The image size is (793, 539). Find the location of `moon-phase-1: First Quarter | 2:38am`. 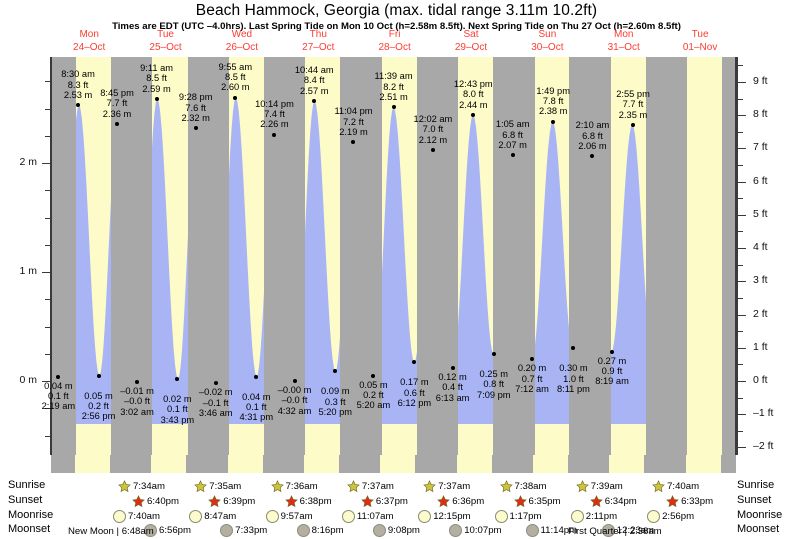

moon-phase-1: First Quarter | 2:38am is located at coordinates (615, 531).